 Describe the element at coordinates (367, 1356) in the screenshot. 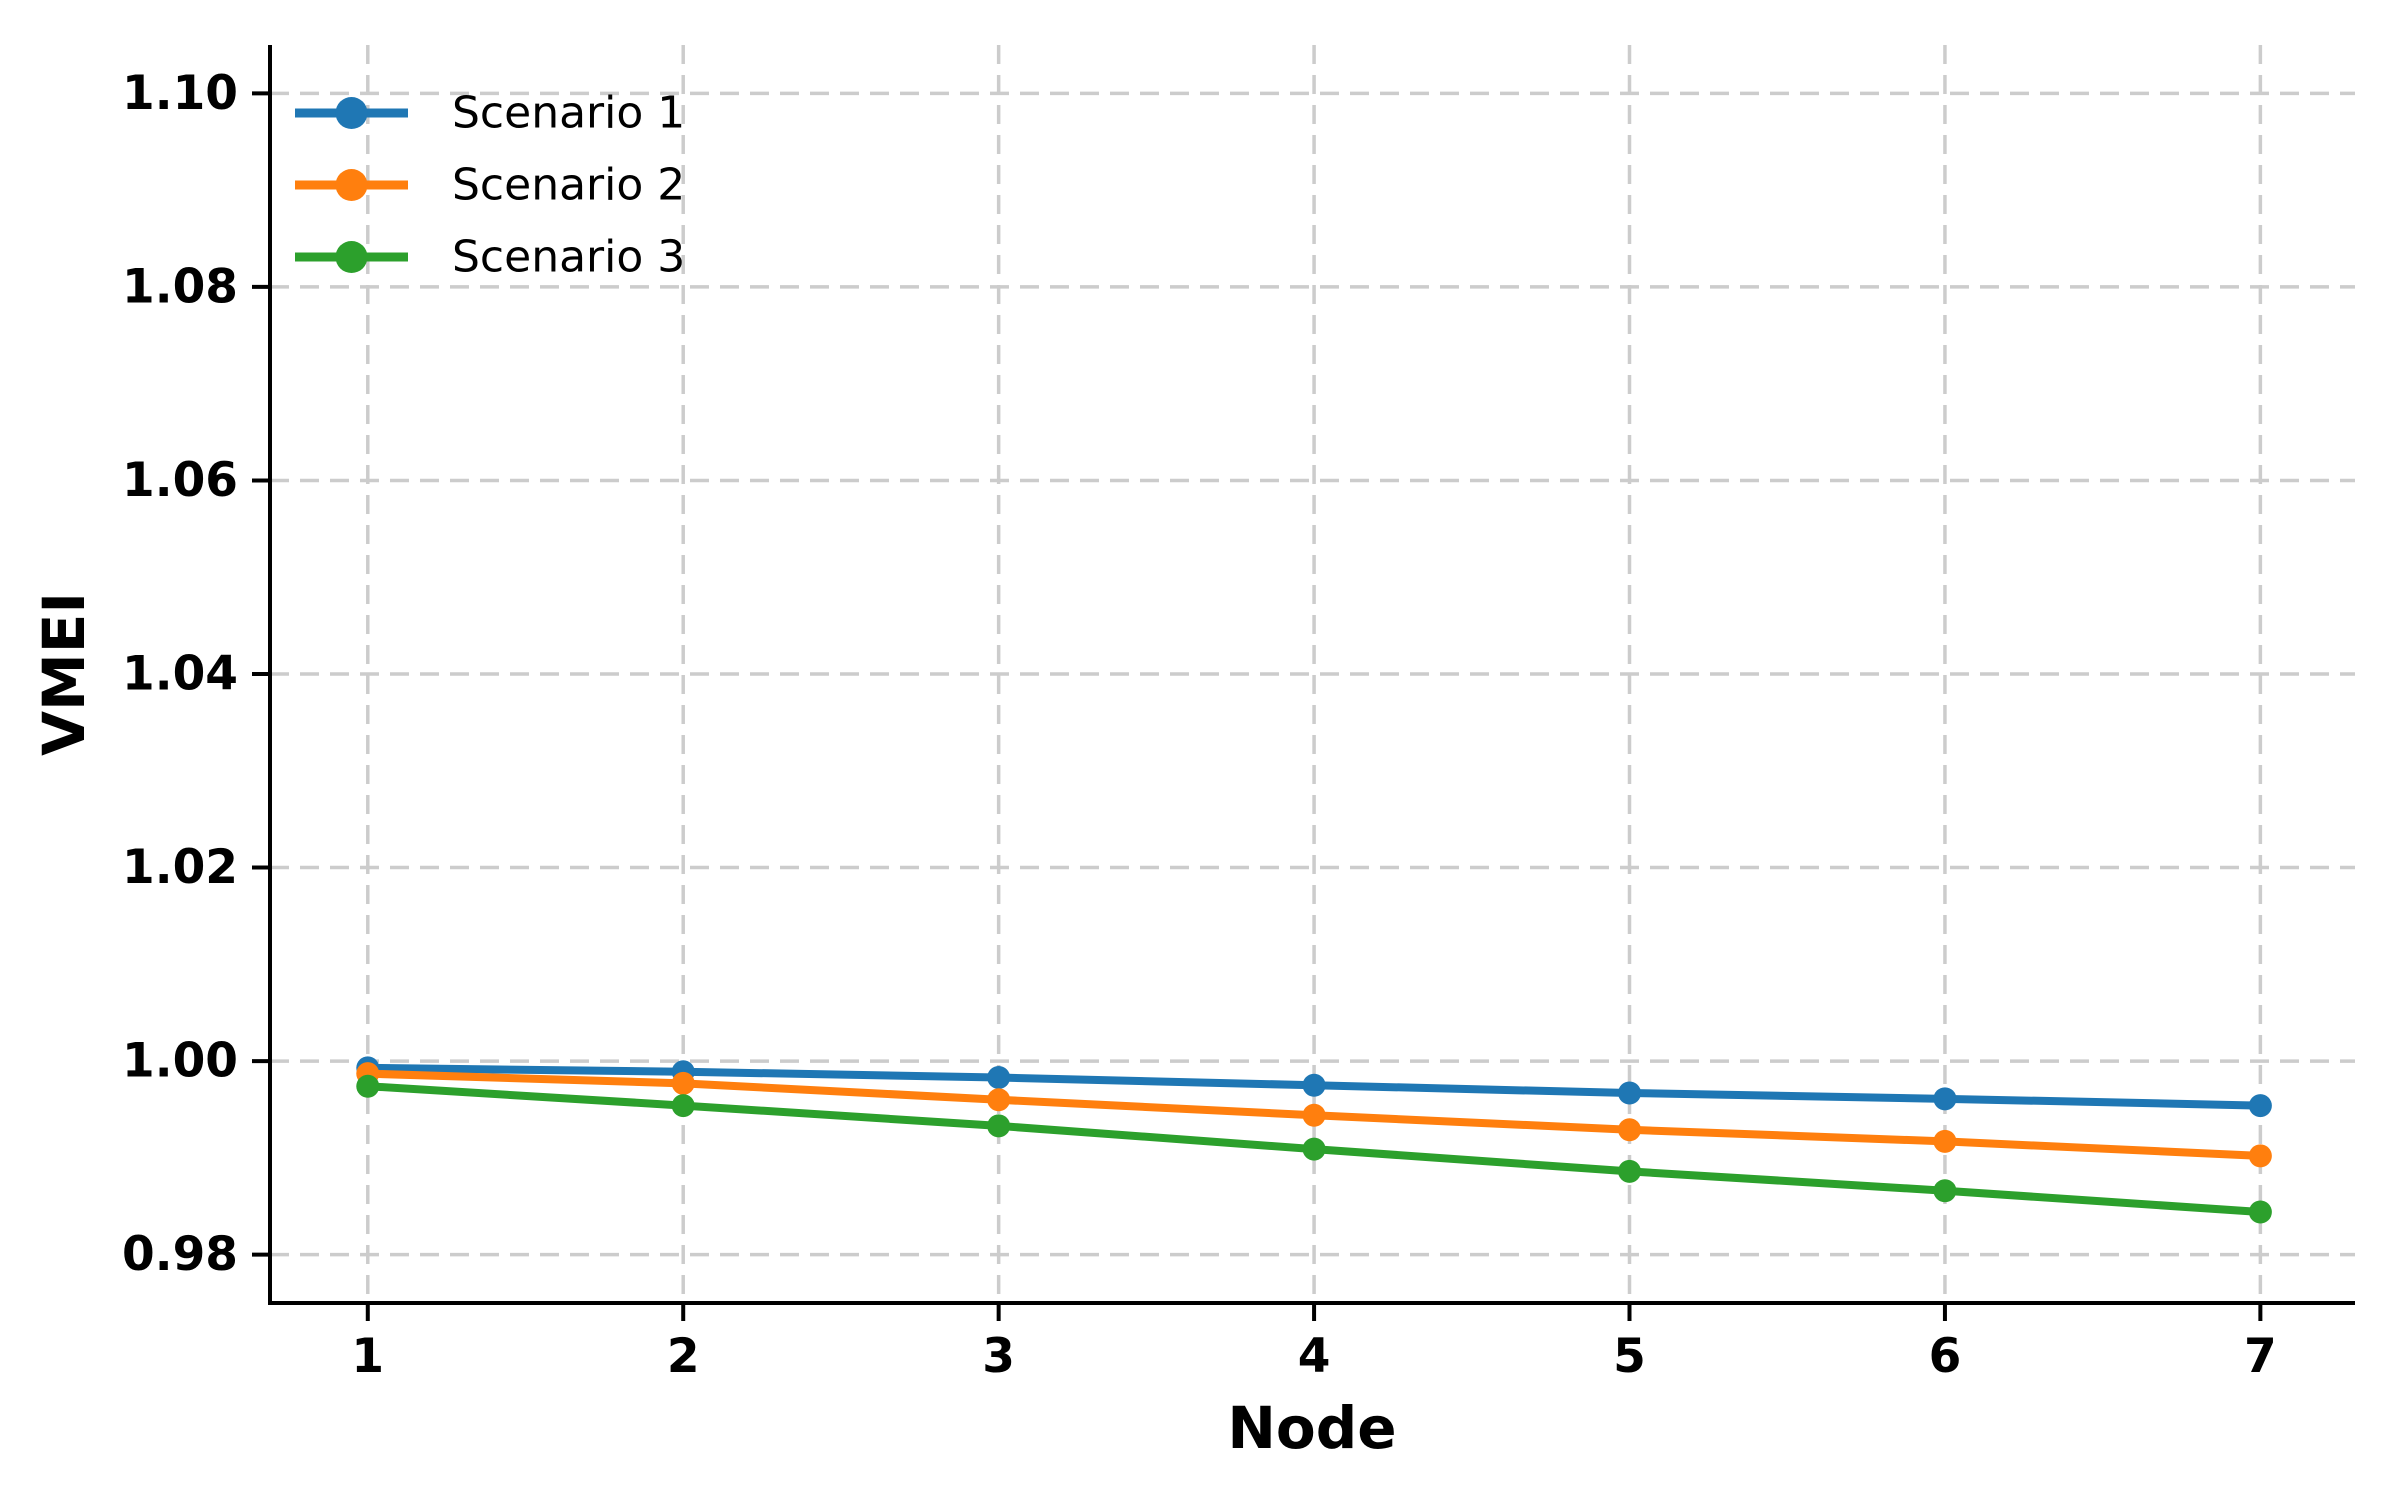

I see `x-tick-label: 1` at that location.